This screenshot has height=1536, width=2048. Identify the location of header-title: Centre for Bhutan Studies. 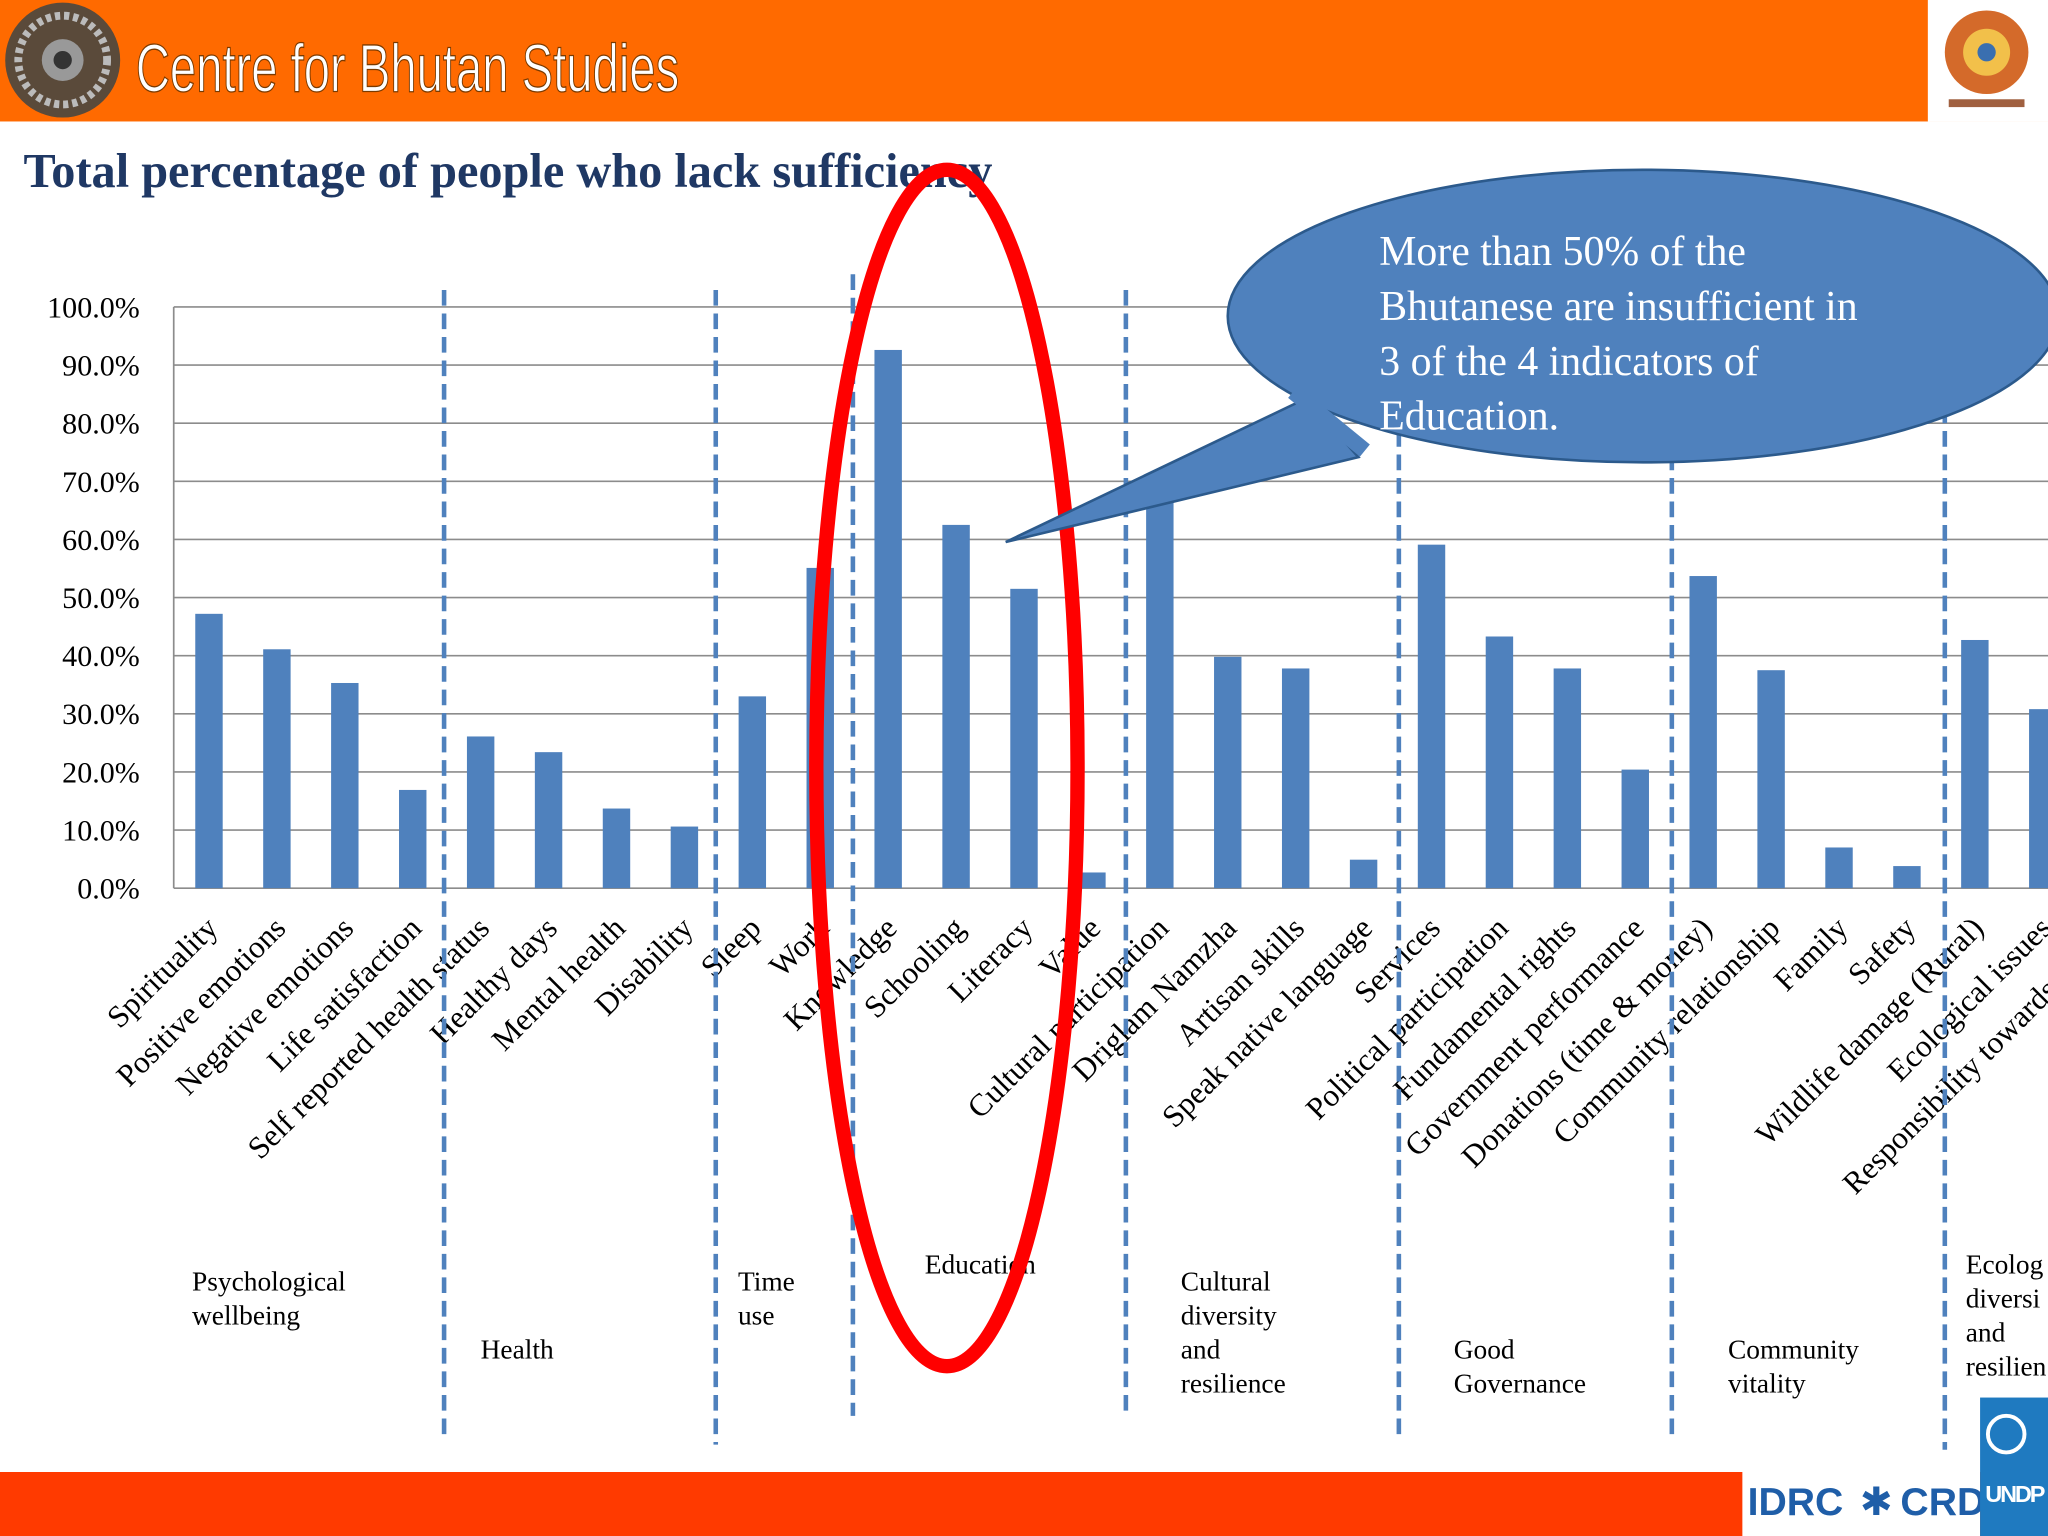
(407, 68).